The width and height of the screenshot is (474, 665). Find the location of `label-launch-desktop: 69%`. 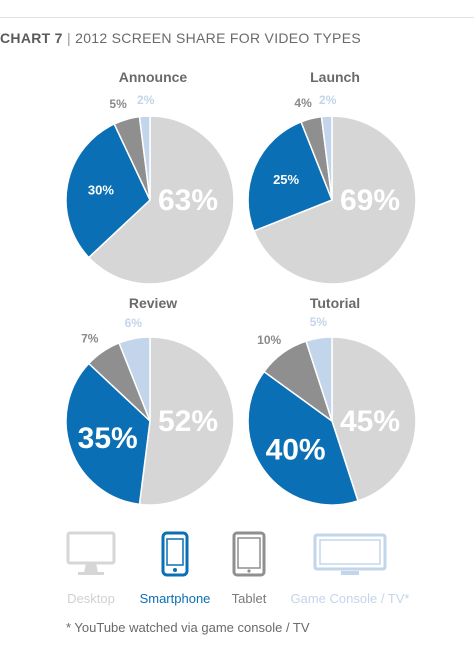

label-launch-desktop: 69% is located at coordinates (370, 200).